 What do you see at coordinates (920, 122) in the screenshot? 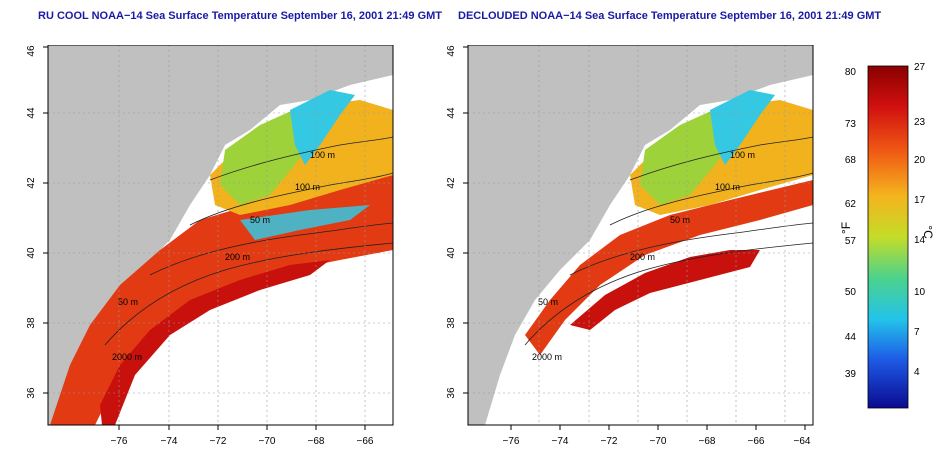
I see `celsius-tick: 23` at bounding box center [920, 122].